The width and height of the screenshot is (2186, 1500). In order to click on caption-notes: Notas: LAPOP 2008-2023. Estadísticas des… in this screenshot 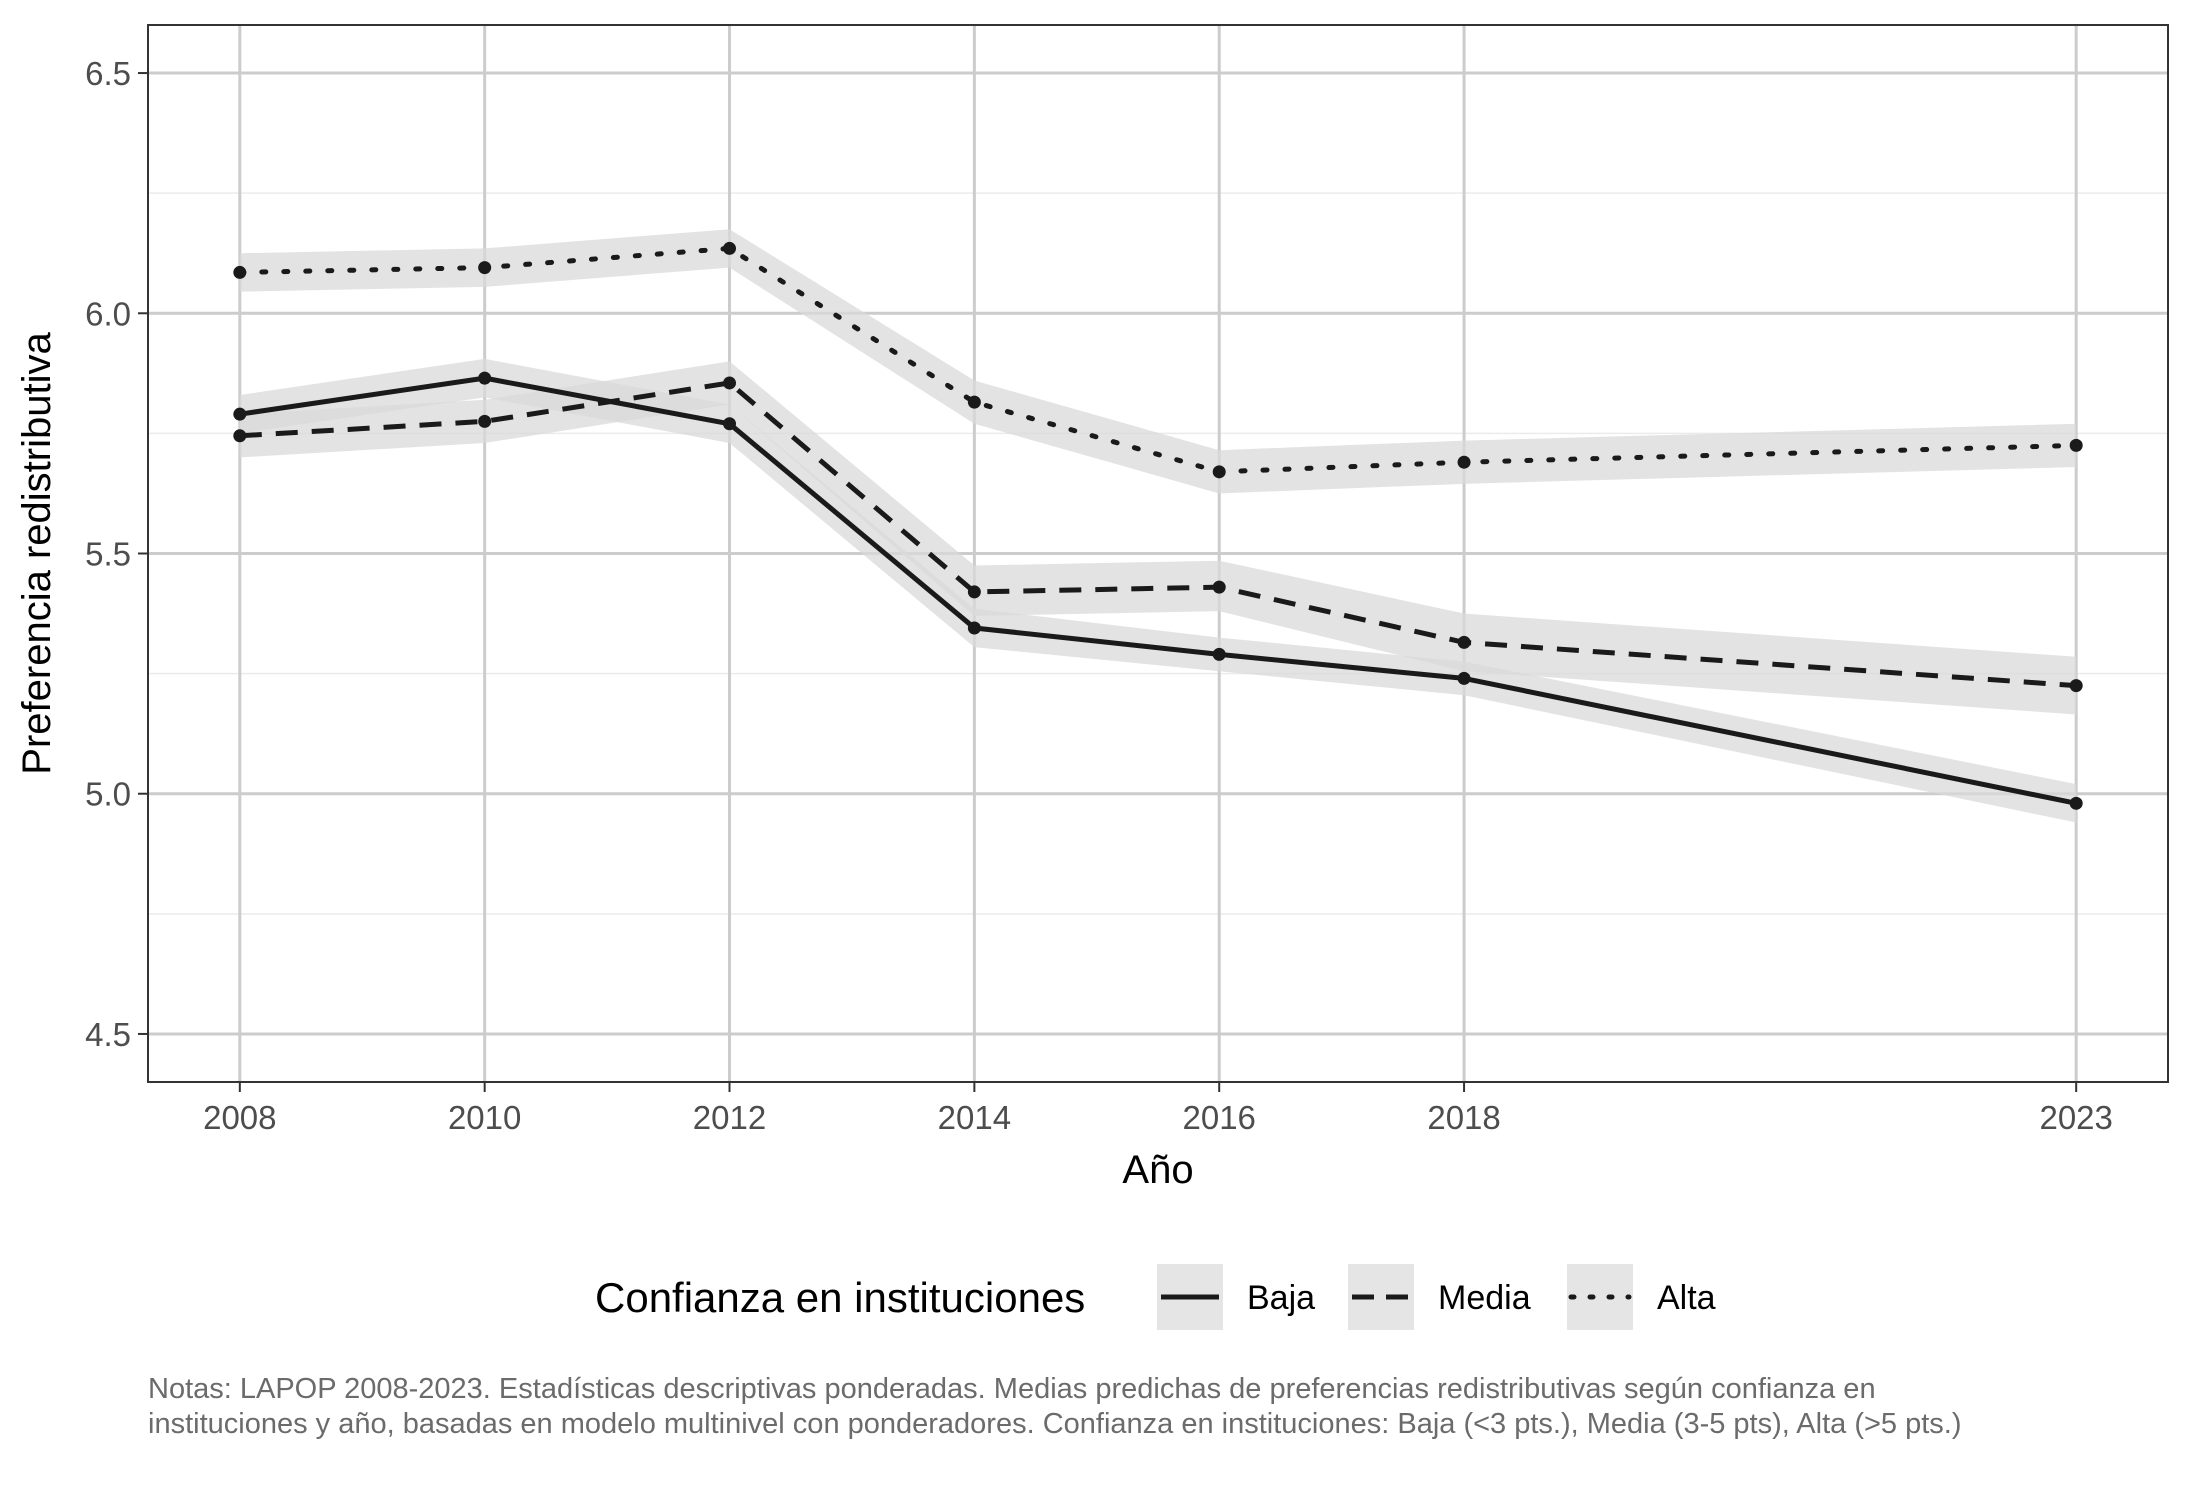, I will do `click(1055, 1406)`.